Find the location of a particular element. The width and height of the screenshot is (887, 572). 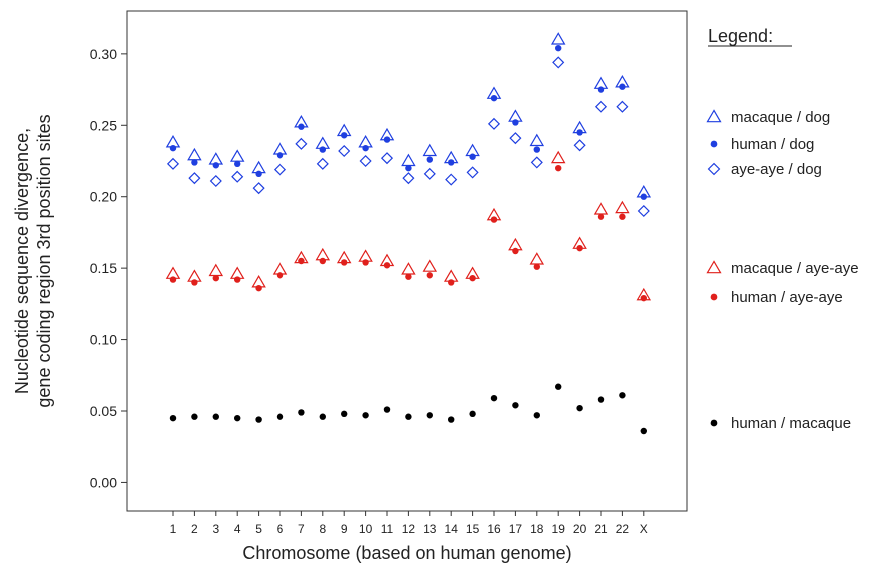

x-tick-label: 8 is located at coordinates (322, 529).